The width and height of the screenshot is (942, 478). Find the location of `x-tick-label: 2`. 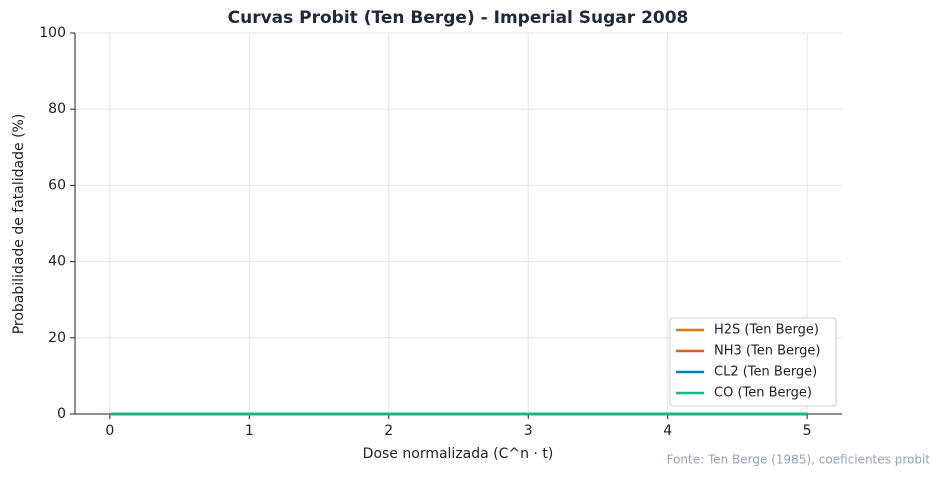

x-tick-label: 2 is located at coordinates (388, 431).